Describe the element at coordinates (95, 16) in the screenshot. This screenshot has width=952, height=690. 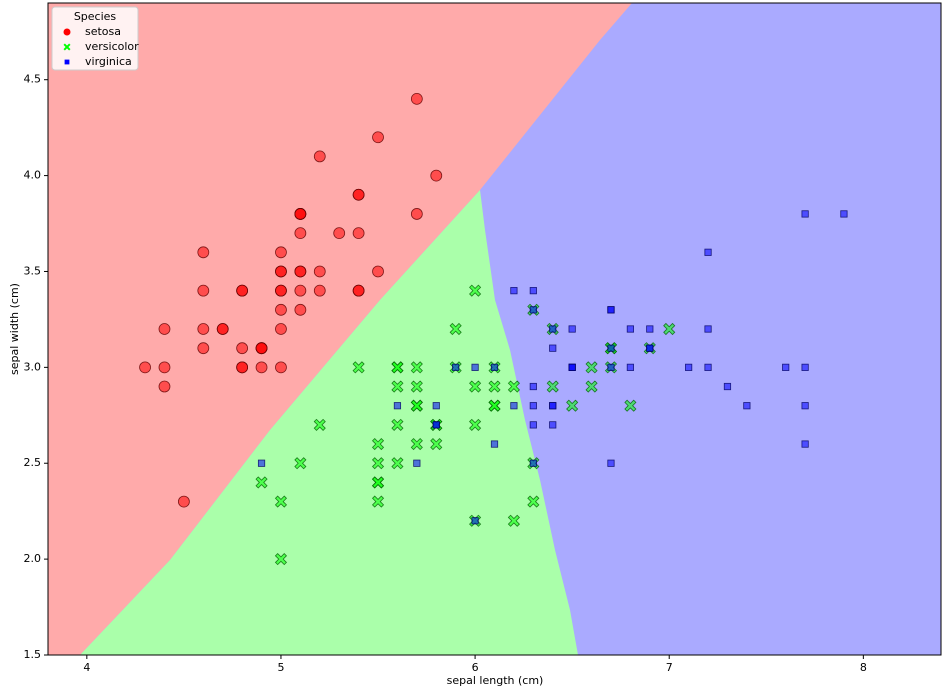
I see `legend-title: Species` at that location.